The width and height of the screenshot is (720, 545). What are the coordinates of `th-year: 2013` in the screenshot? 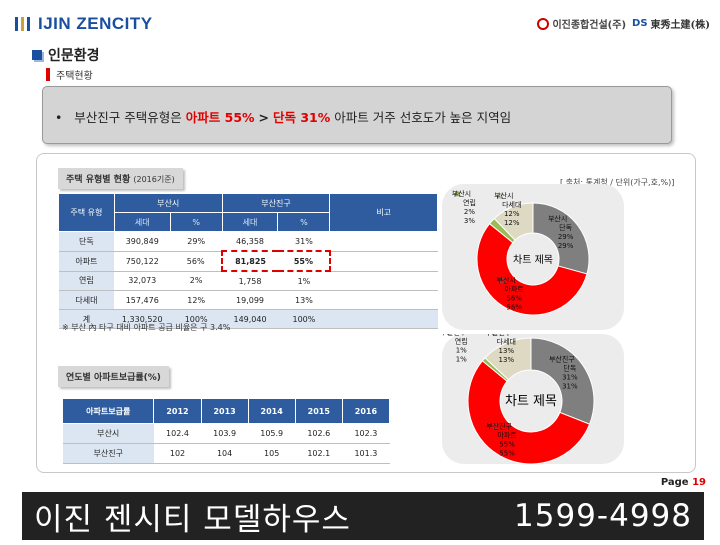 It's located at (224, 411).